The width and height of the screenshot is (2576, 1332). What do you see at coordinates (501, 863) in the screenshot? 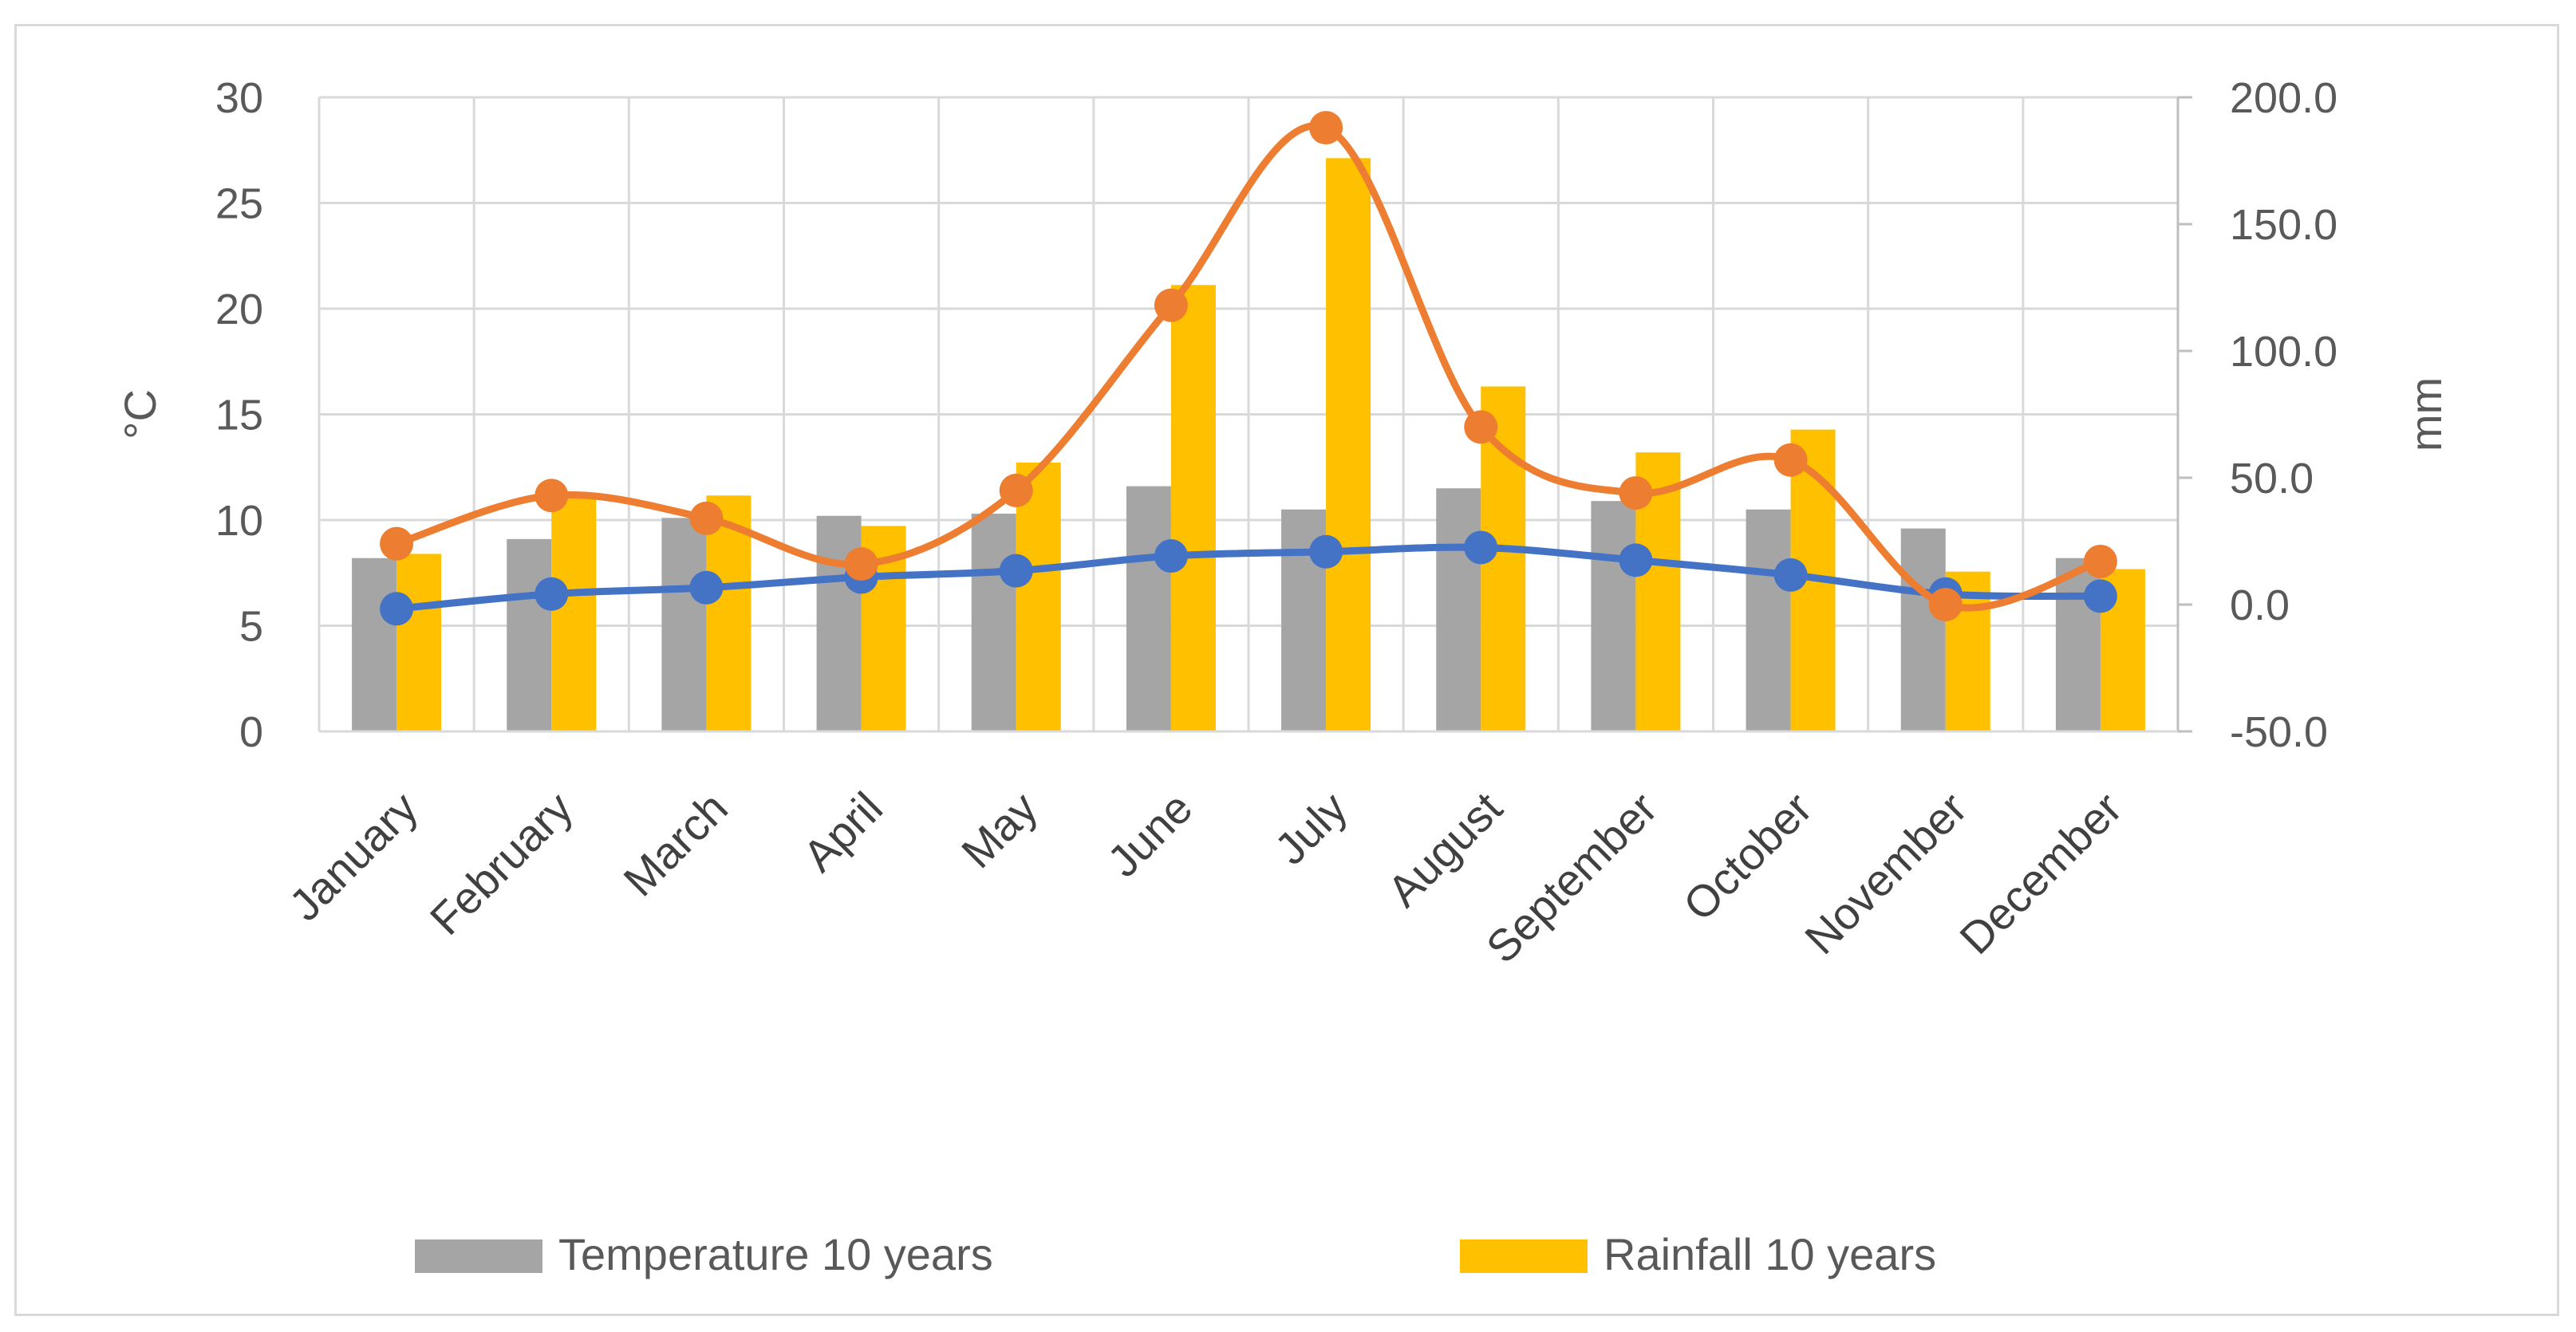
I see `x-category-label: February` at bounding box center [501, 863].